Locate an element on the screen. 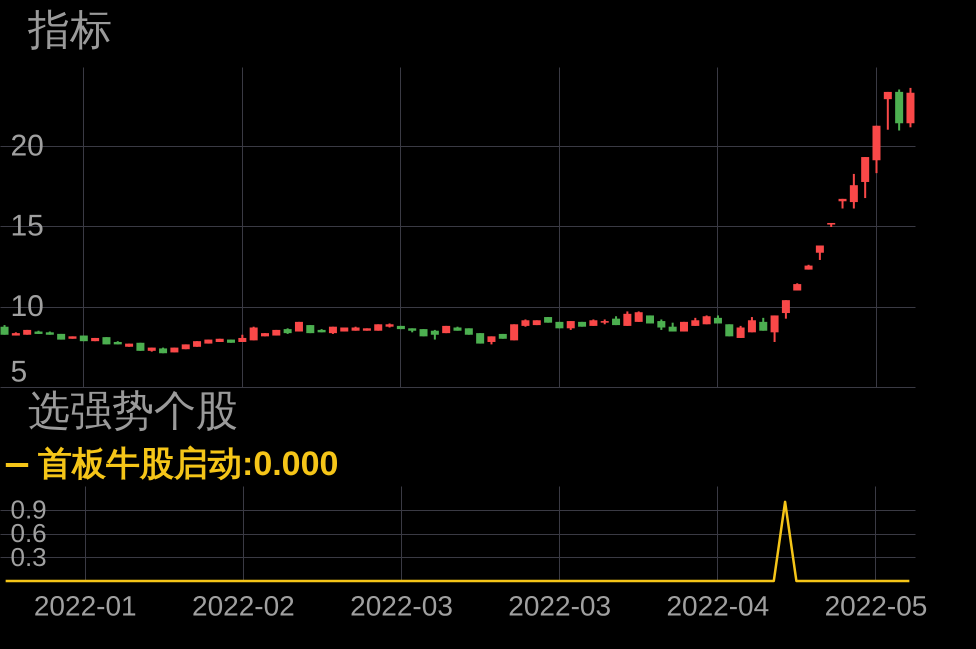  y-tick-label: 20 is located at coordinates (27, 145).